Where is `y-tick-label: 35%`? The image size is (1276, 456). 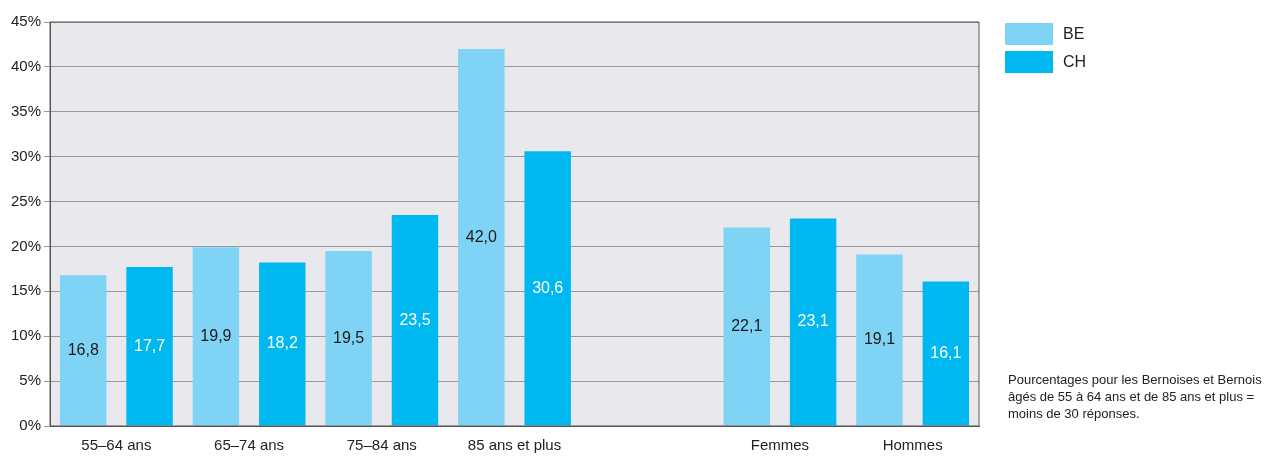
y-tick-label: 35% is located at coordinates (26, 110).